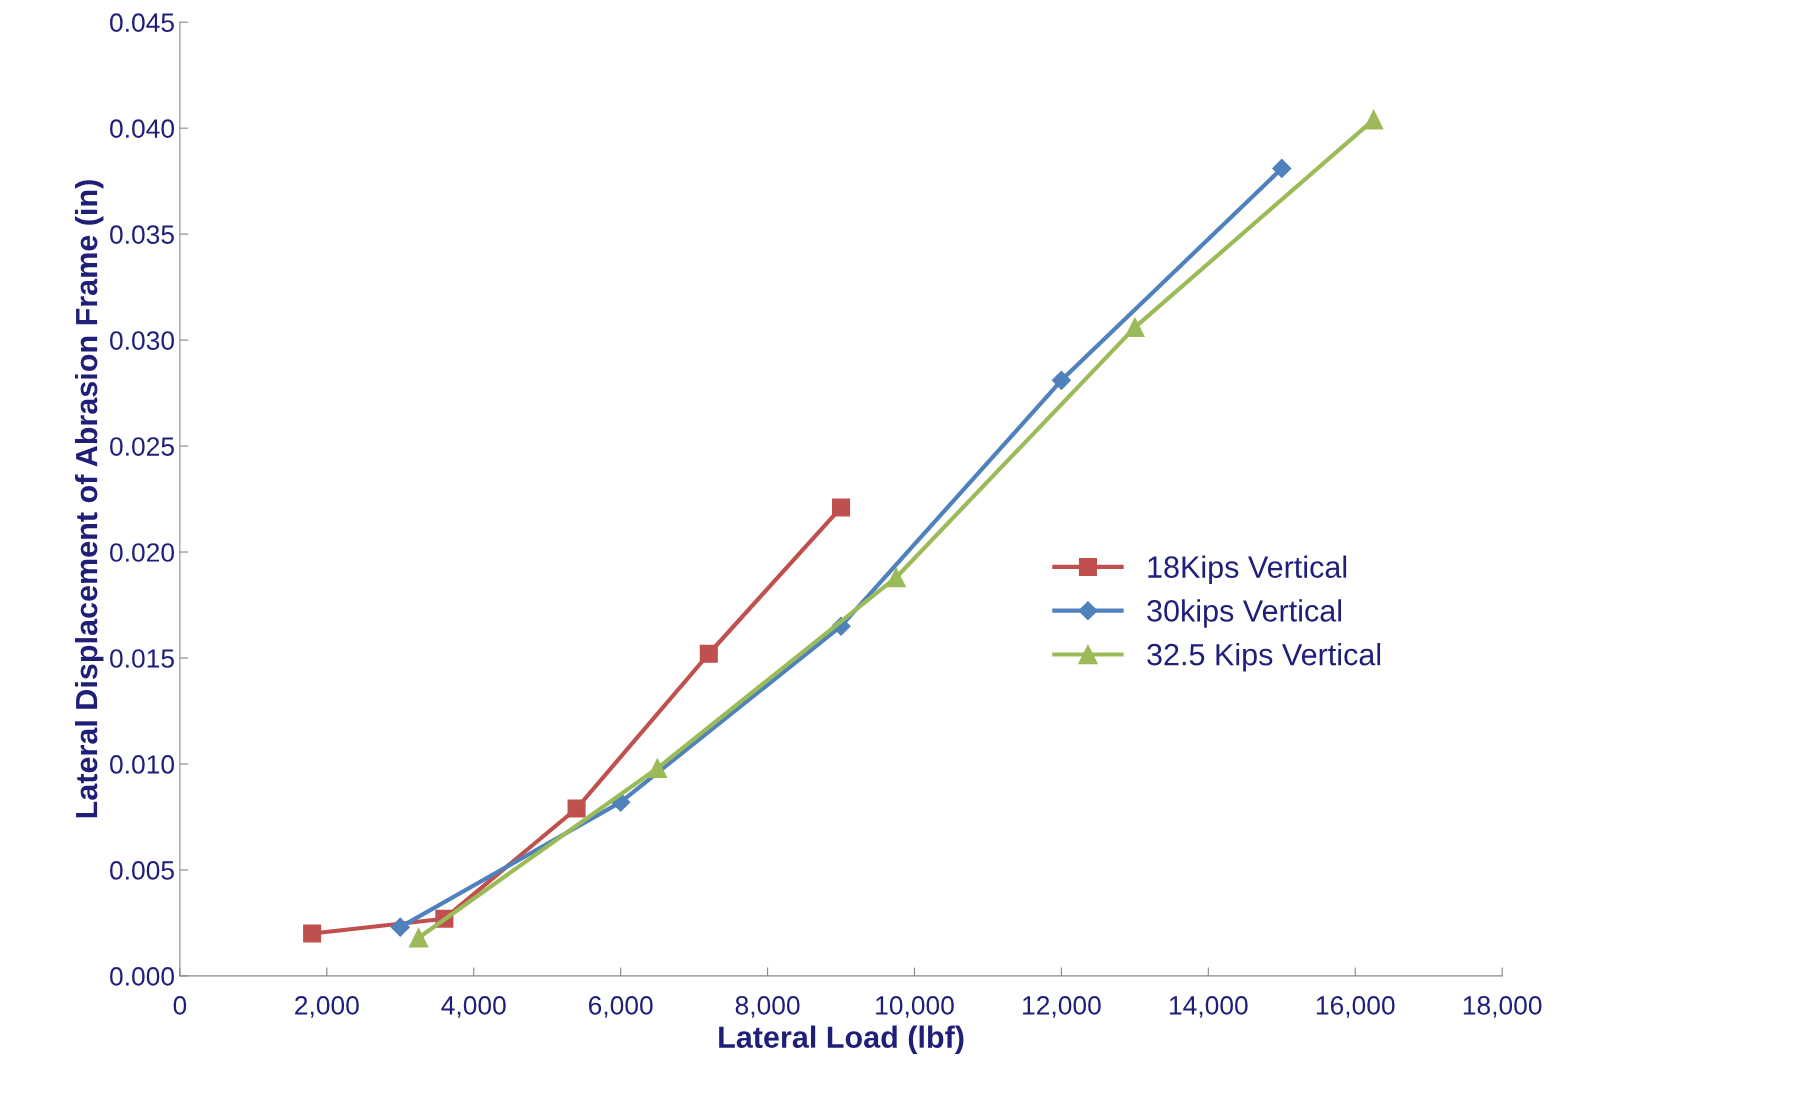 The height and width of the screenshot is (1109, 1799). Describe the element at coordinates (142, 22) in the screenshot. I see `y-tick-label: 0.045` at that location.